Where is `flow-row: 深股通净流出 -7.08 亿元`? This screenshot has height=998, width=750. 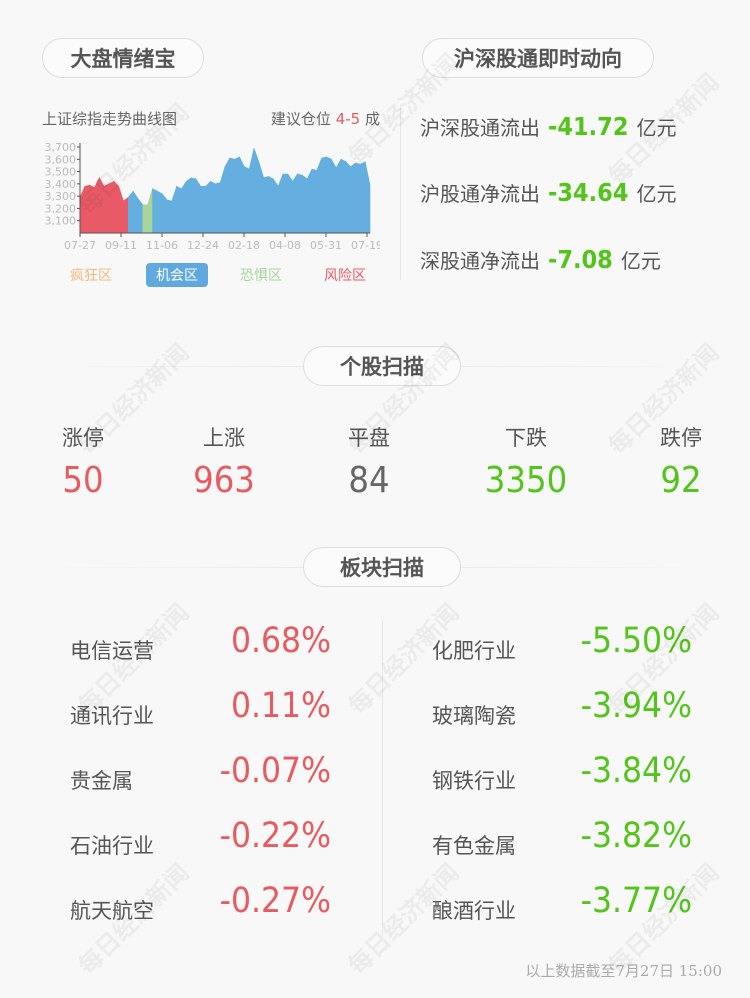
flow-row: 深股通净流出 -7.08 亿元 is located at coordinates (540, 259).